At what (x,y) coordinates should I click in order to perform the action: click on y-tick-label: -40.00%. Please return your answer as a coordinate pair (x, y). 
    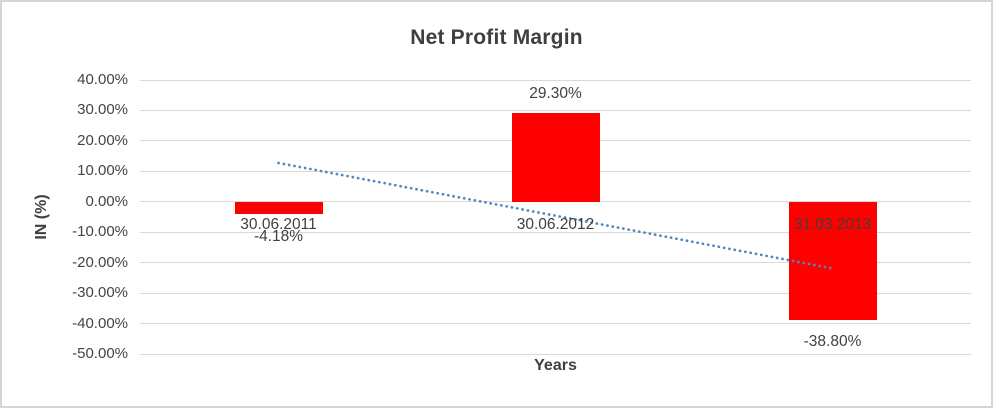
    Looking at the image, I should click on (100, 323).